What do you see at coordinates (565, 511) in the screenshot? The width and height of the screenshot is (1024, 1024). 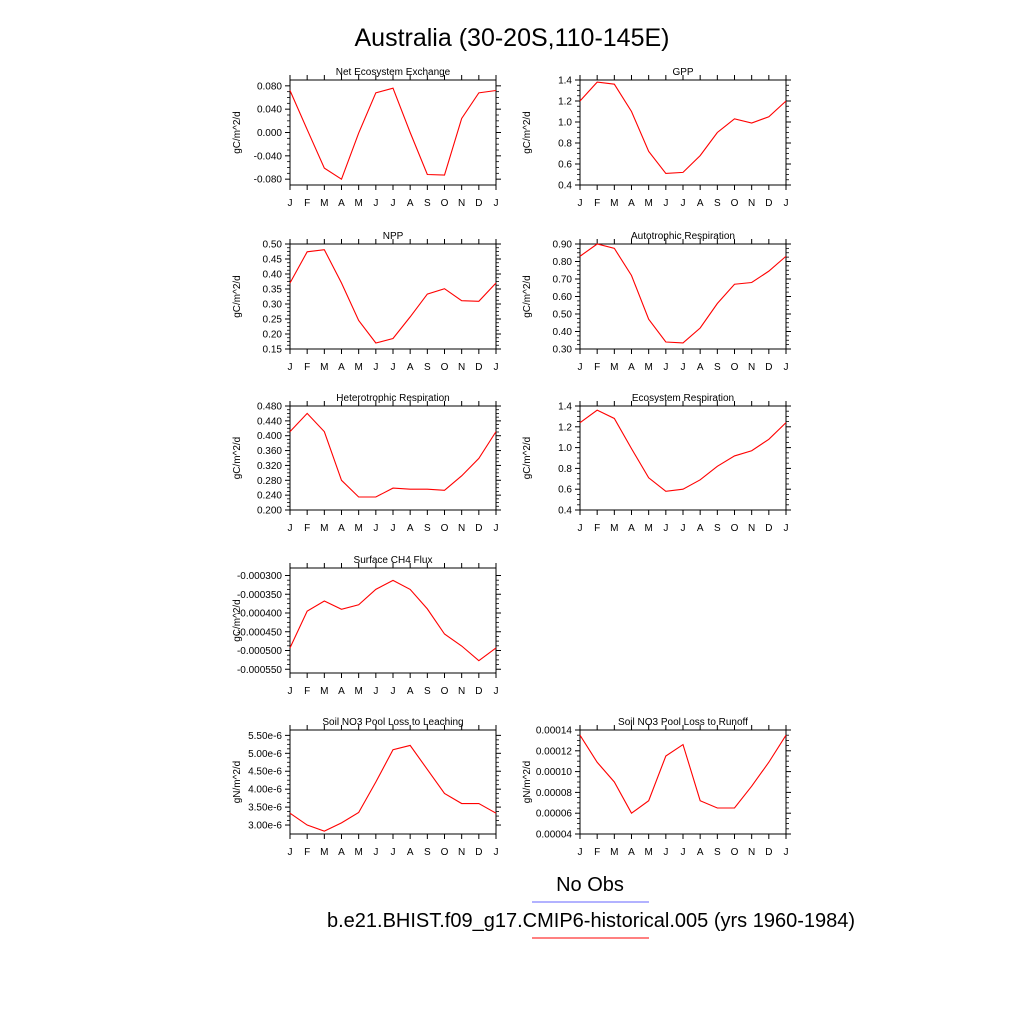 I see `y-tick-label: 0.4` at bounding box center [565, 511].